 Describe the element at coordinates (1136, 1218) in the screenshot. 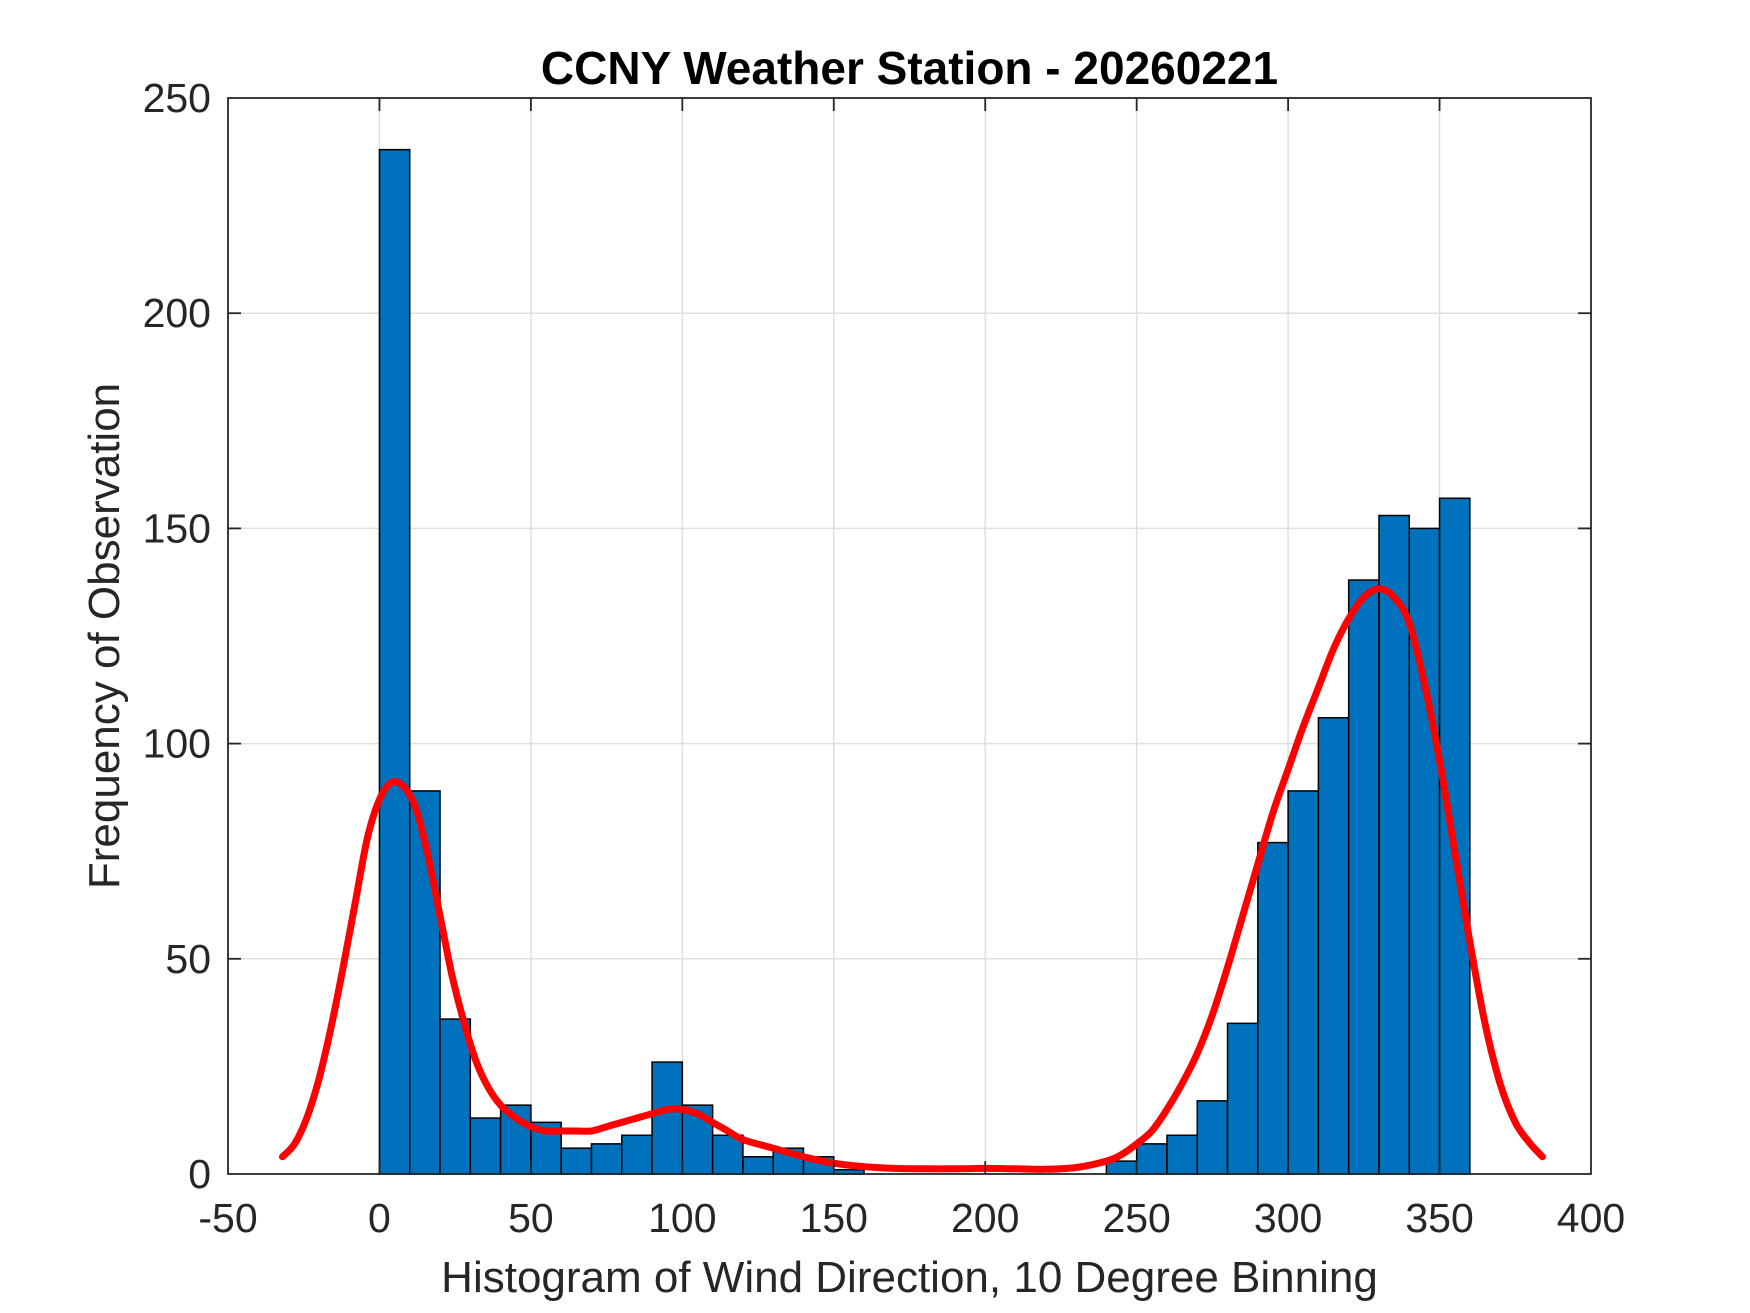

I see `x-tick-label: 250` at that location.